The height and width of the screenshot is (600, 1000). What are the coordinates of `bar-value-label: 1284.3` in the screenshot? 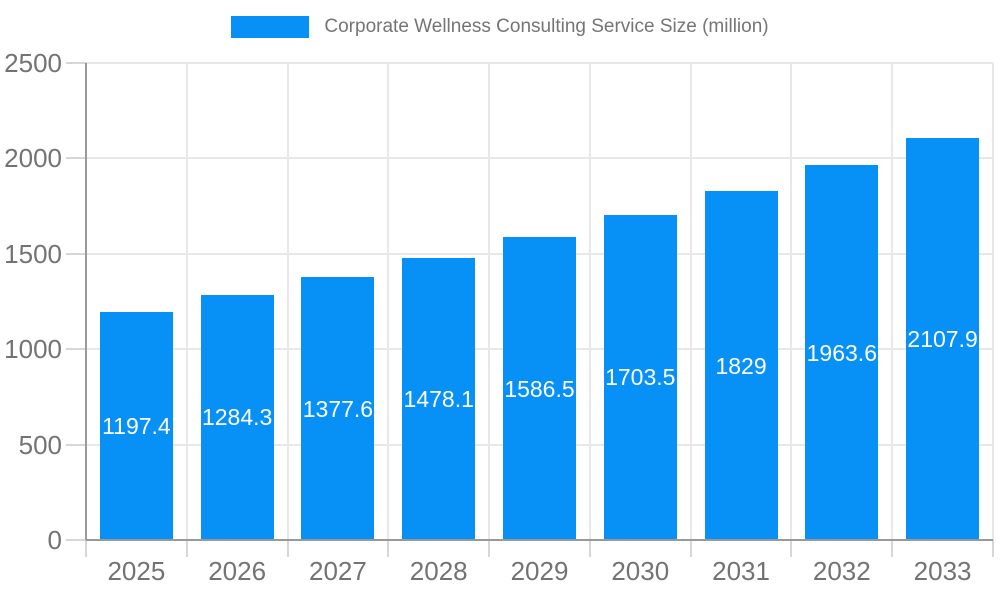 It's located at (237, 417).